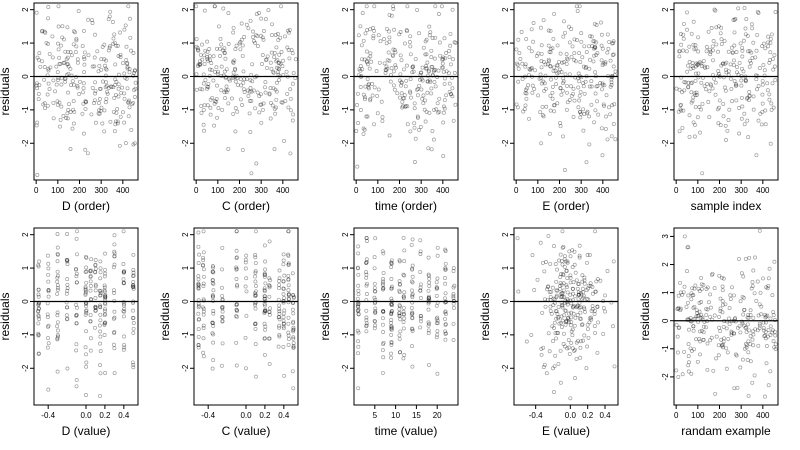 This screenshot has width=800, height=450. What do you see at coordinates (25, 267) in the screenshot?
I see `y-tick-label: 1` at bounding box center [25, 267].